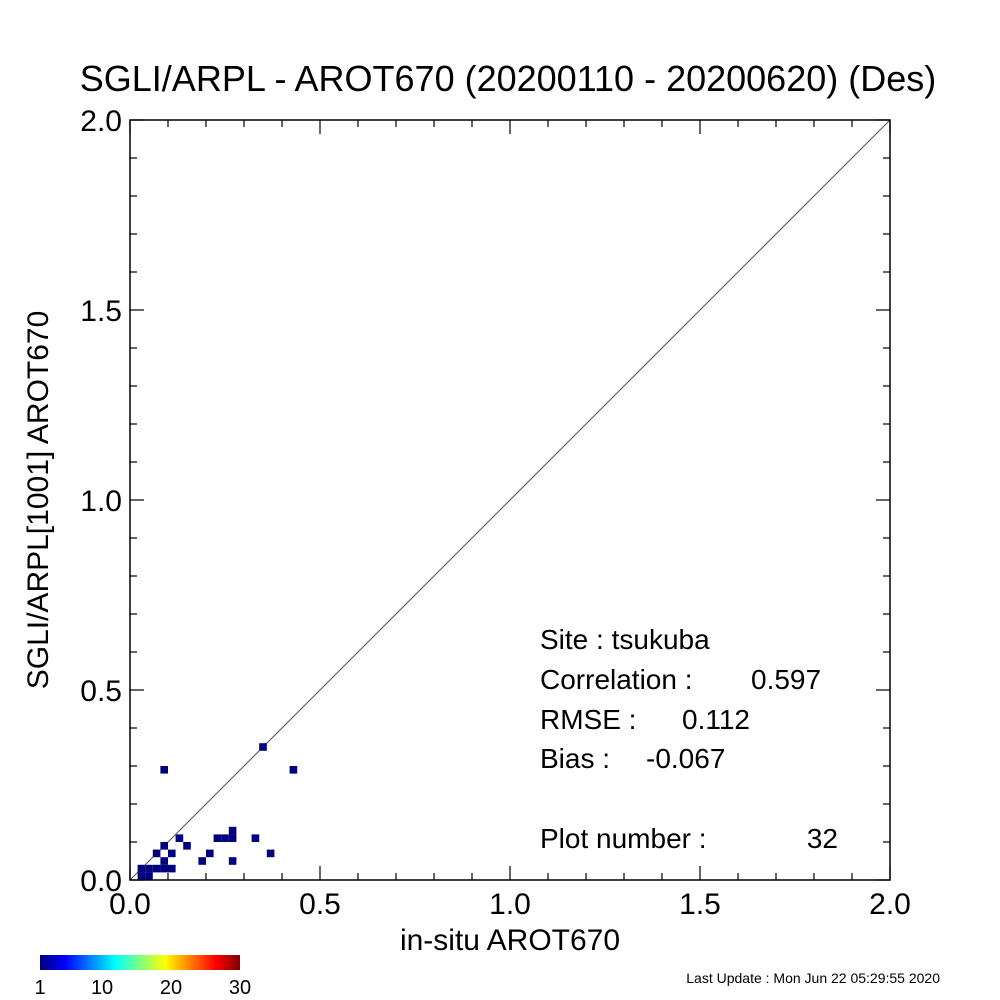  What do you see at coordinates (510, 940) in the screenshot?
I see `x-axis-label: in-situ AROT670` at bounding box center [510, 940].